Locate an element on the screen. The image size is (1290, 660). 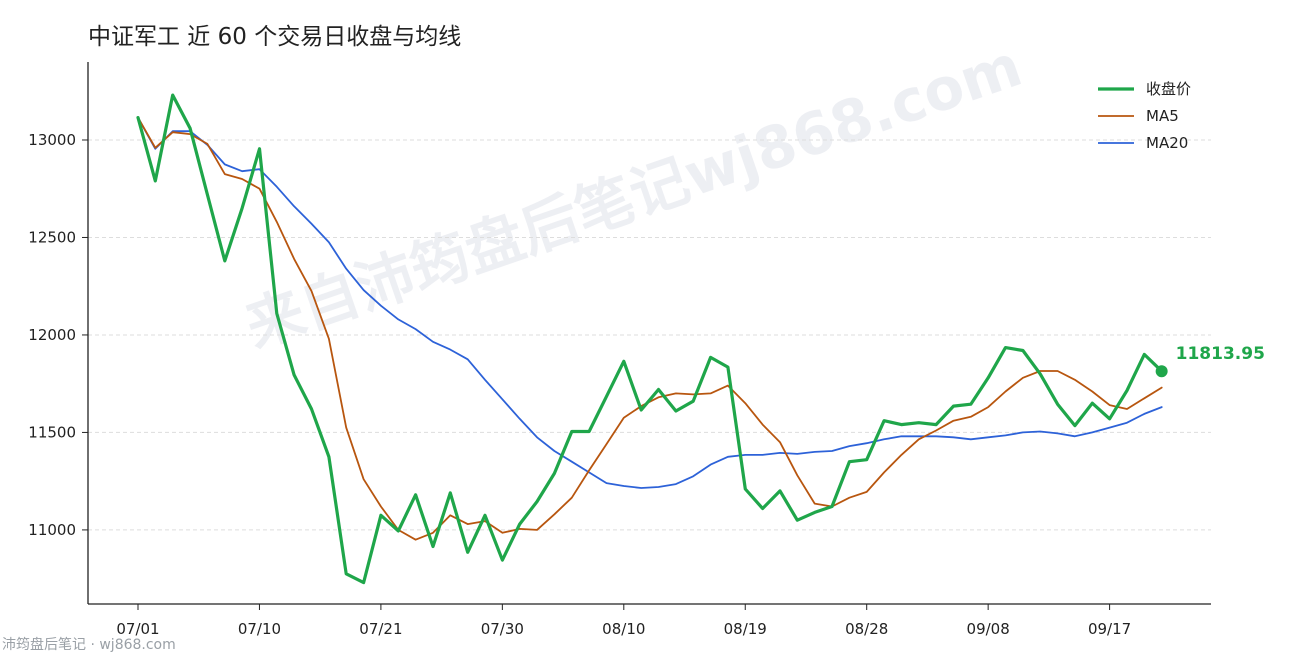
last-value-marker: 11813.95 is located at coordinates (1210, 361).